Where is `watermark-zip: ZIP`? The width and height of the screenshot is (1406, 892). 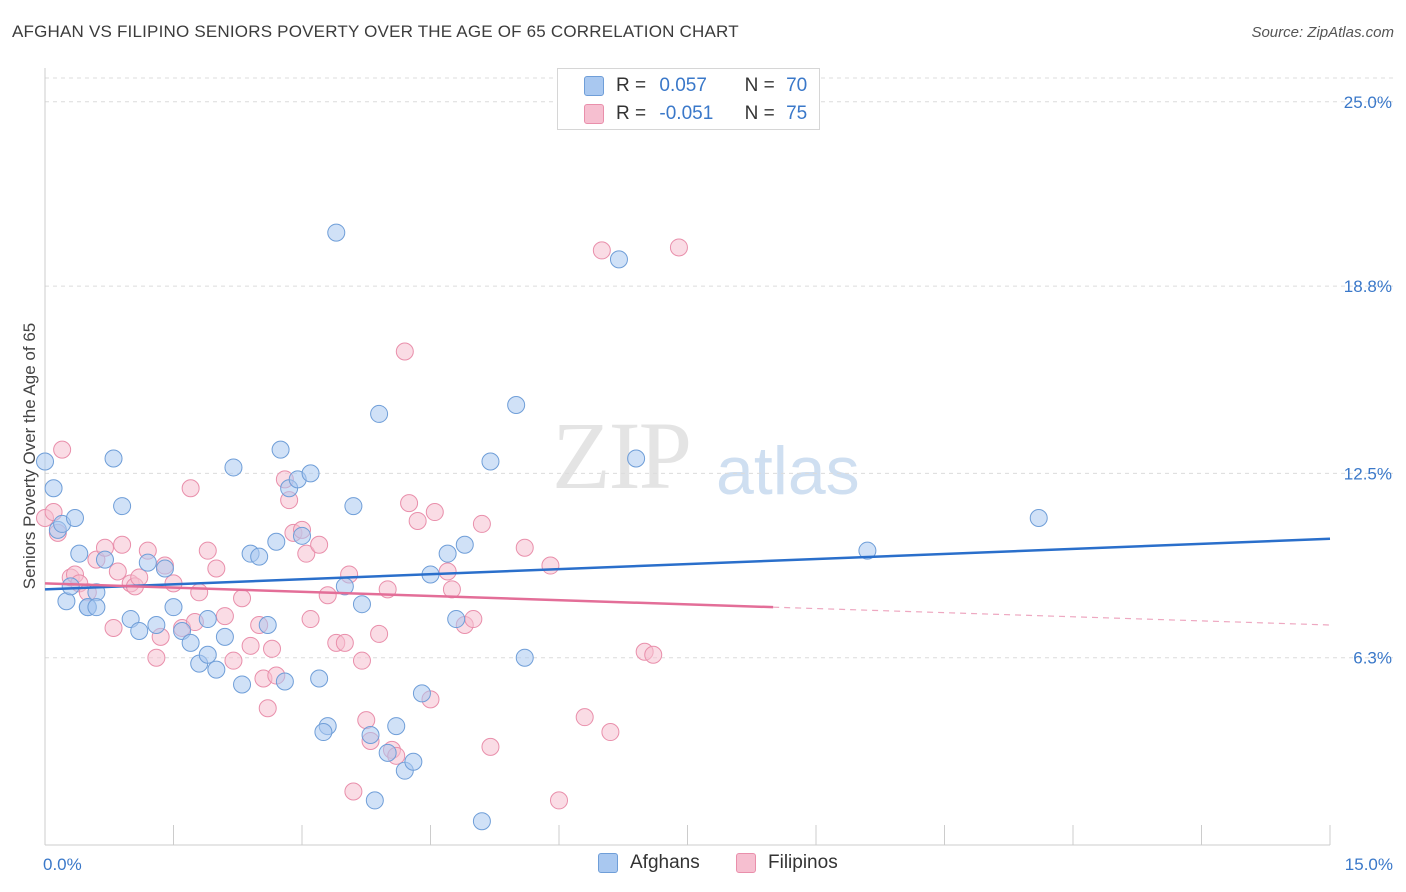
watermark-zip: ZIP is located at coordinates (622, 455).